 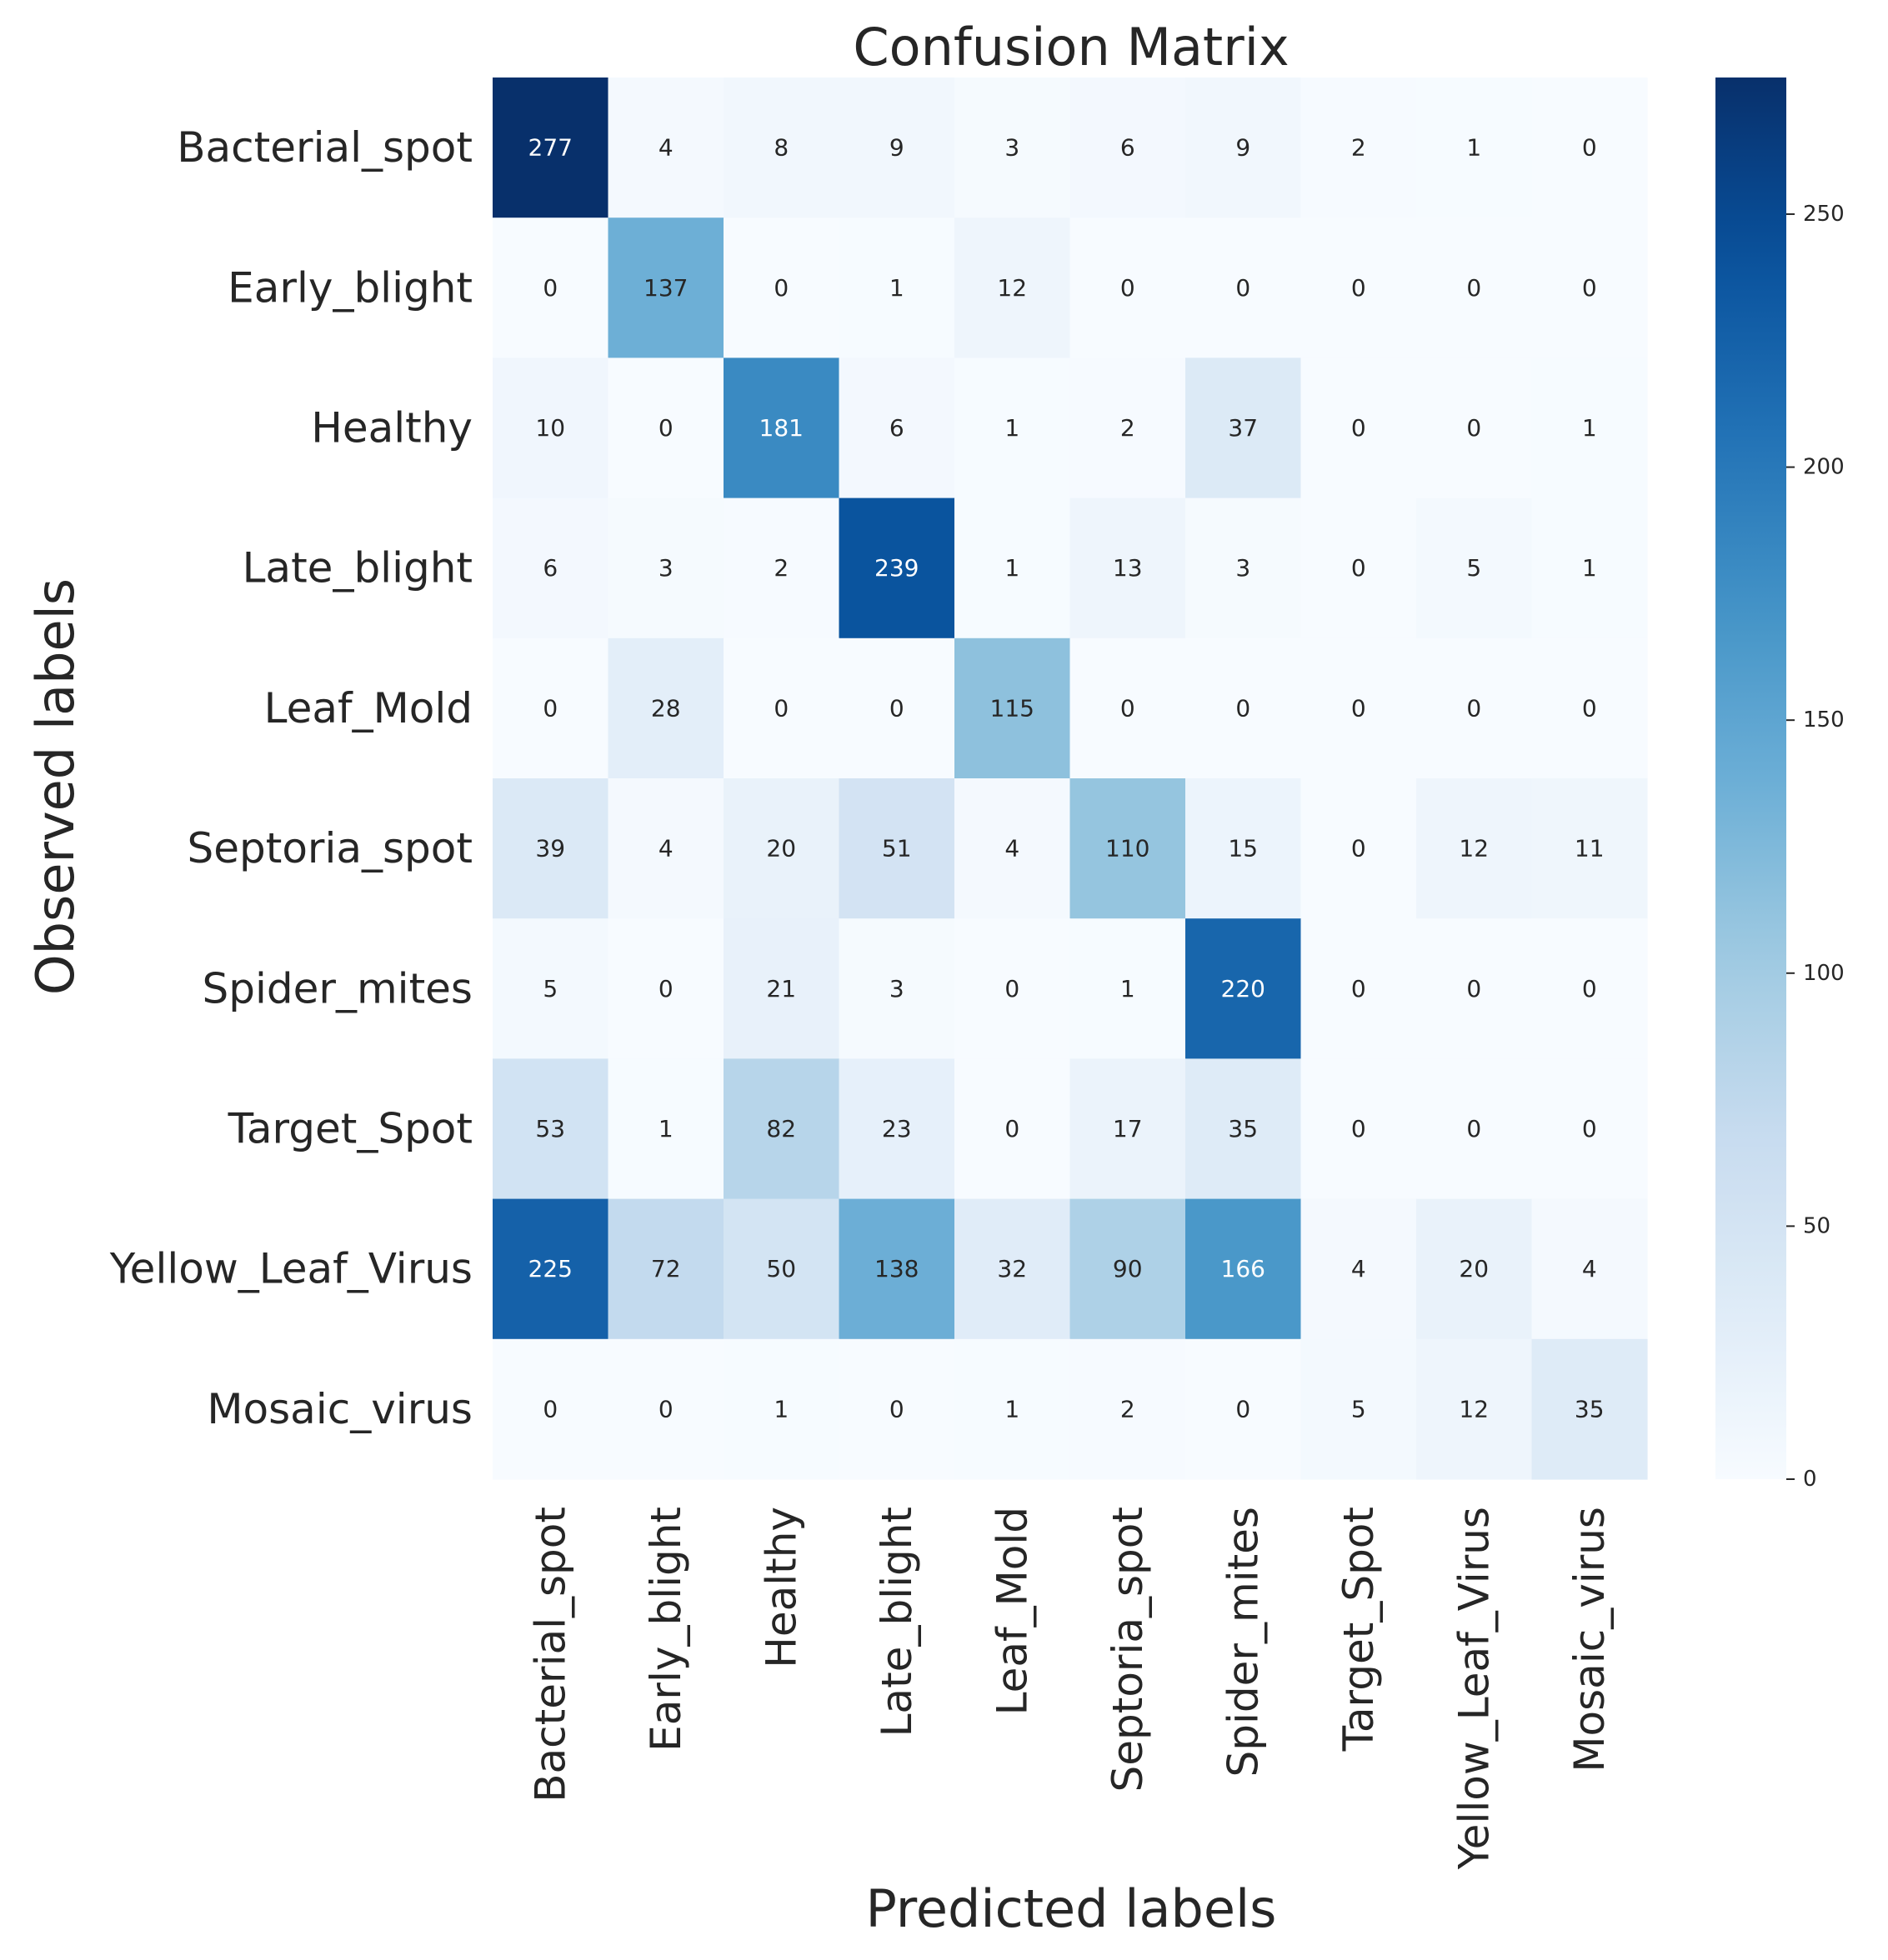 I want to click on cell-value-label: 35, so click(x=1243, y=1128).